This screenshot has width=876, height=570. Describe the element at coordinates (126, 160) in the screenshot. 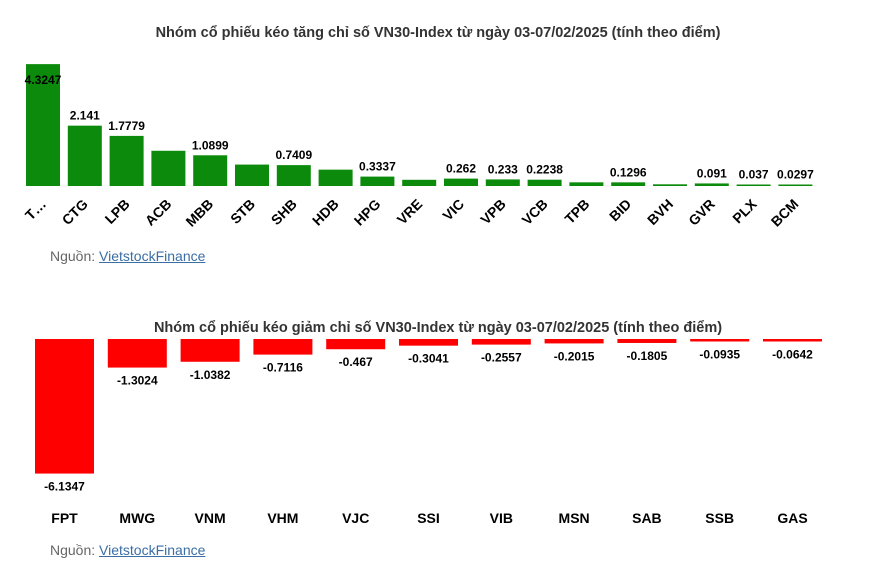

I see `bar-lpb-up` at that location.